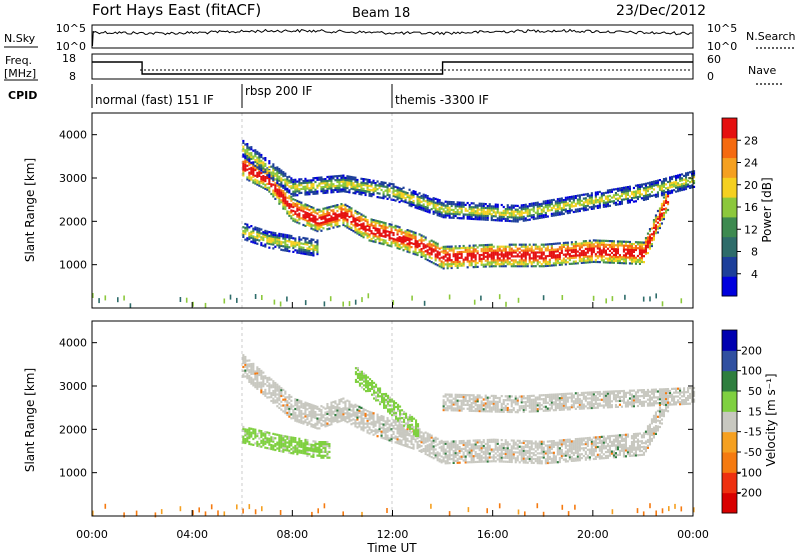 The height and width of the screenshot is (558, 800). I want to click on x-tick-label: 04:00, so click(192, 534).